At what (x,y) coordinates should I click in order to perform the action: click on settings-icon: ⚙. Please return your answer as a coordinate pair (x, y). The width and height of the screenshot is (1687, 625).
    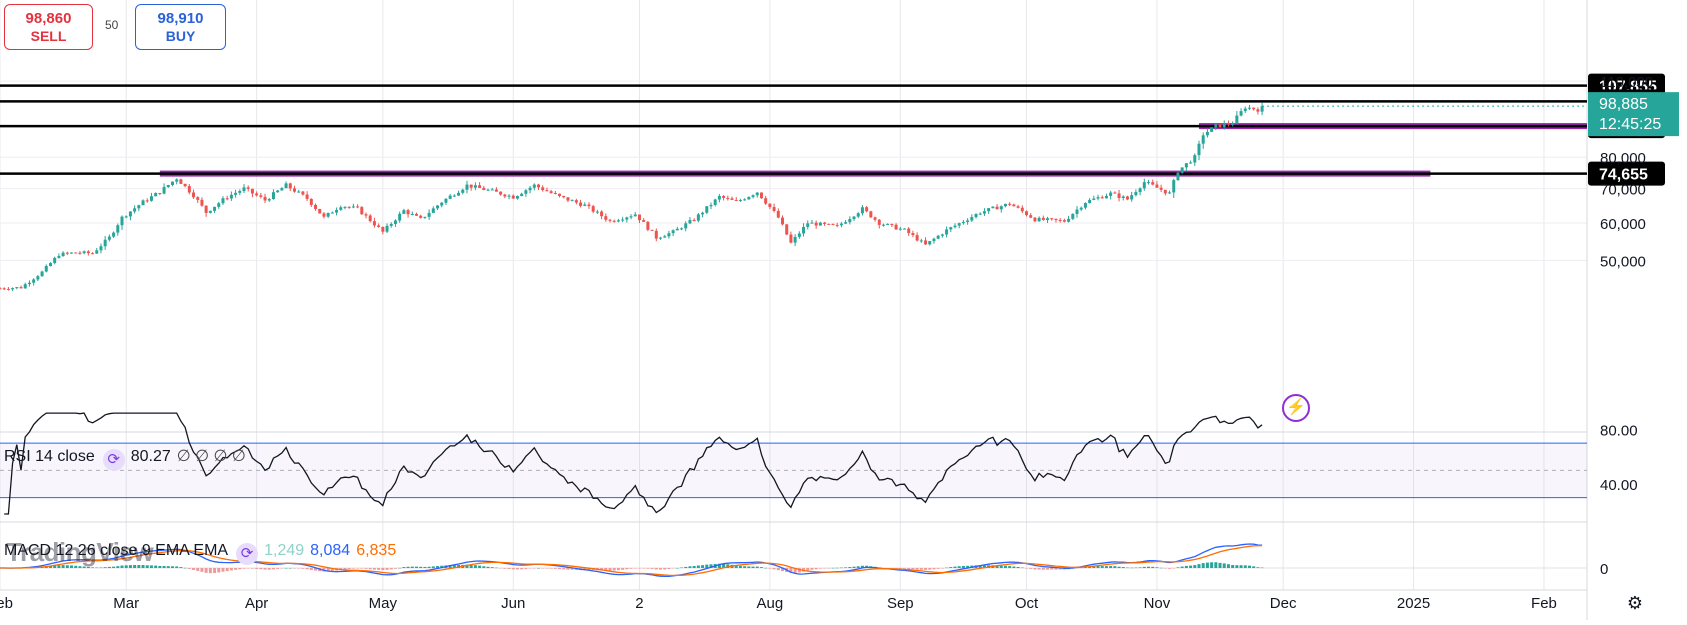
    Looking at the image, I should click on (1635, 603).